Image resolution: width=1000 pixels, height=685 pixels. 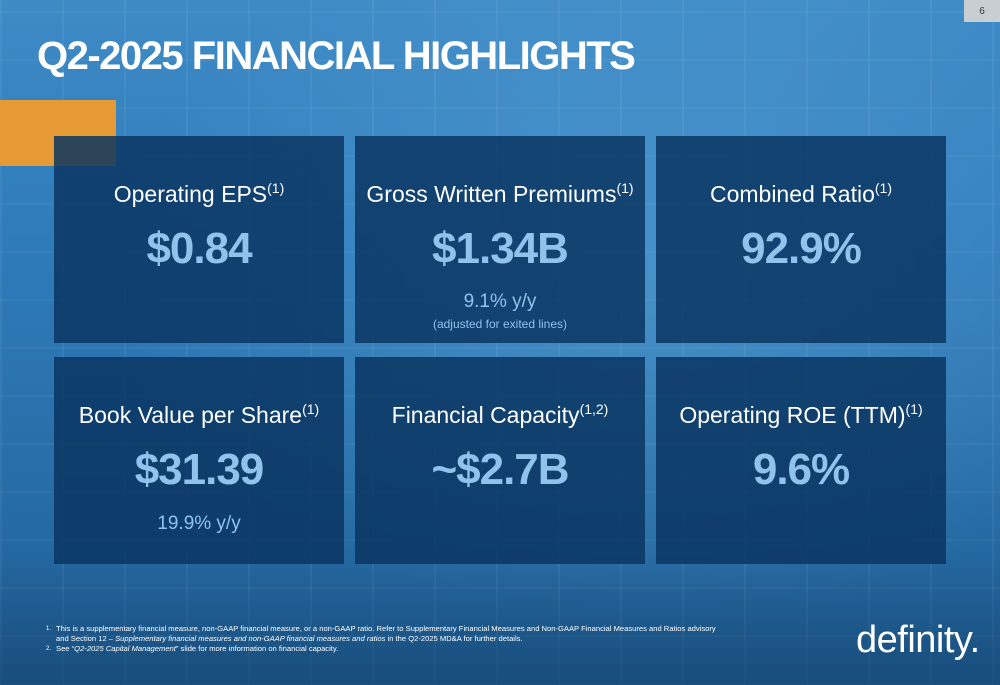 I want to click on card-value: $0.84, so click(x=199, y=248).